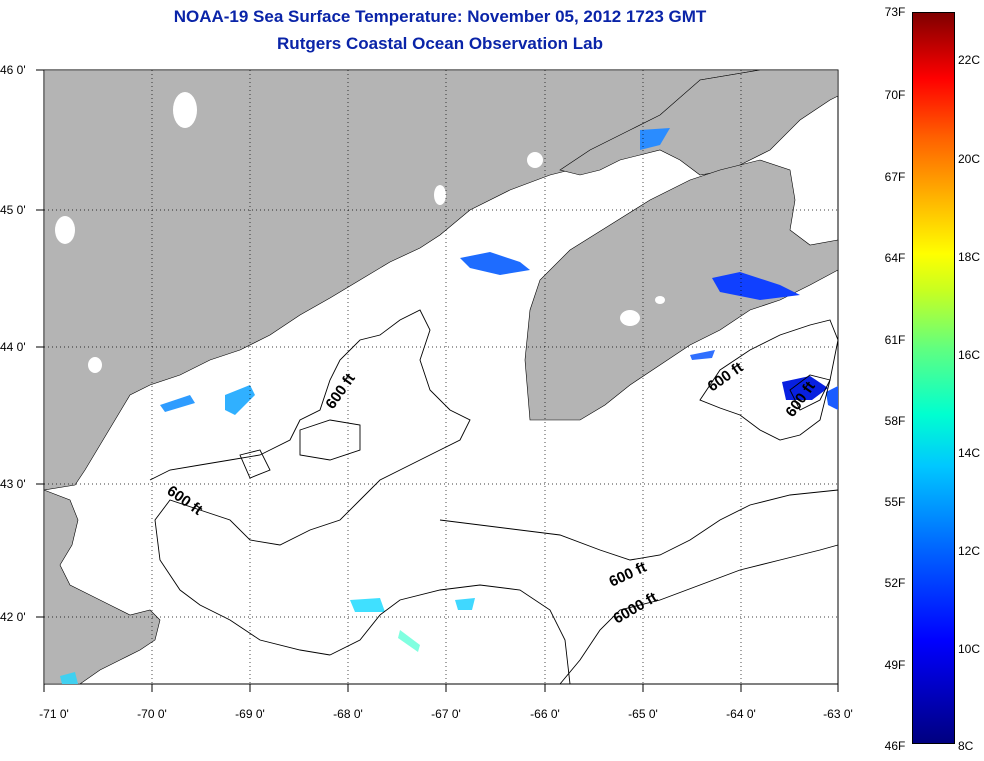 The width and height of the screenshot is (984, 761). Describe the element at coordinates (446, 714) in the screenshot. I see `lon-label-67: -67 0'` at that location.